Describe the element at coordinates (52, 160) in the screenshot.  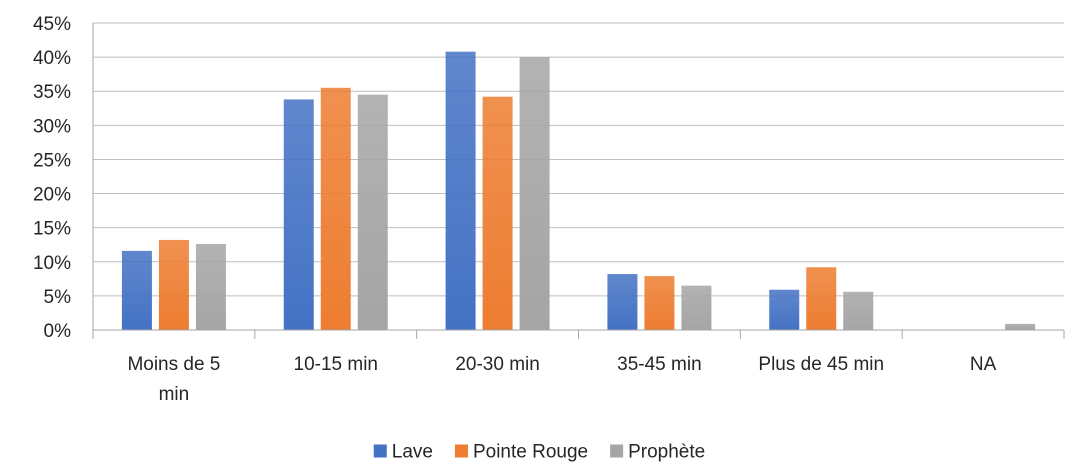
I see `y-tick-label: 25%` at that location.